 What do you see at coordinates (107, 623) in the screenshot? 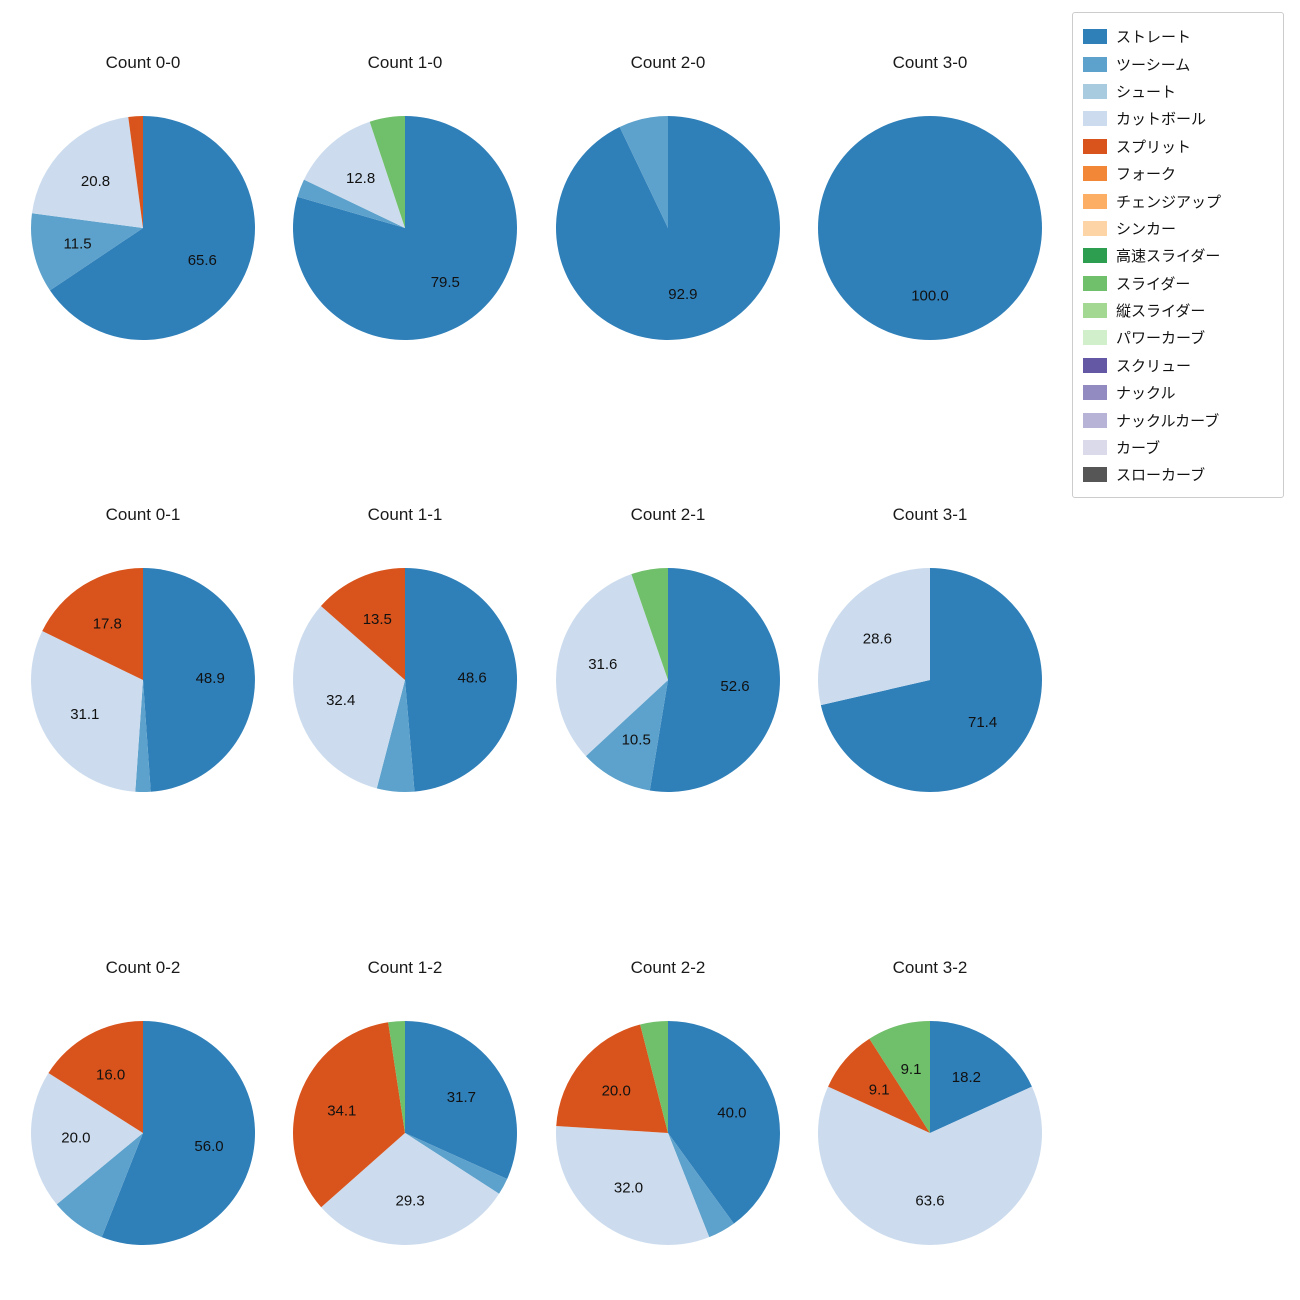
I see `pie-slice-label: 17.8` at bounding box center [107, 623].